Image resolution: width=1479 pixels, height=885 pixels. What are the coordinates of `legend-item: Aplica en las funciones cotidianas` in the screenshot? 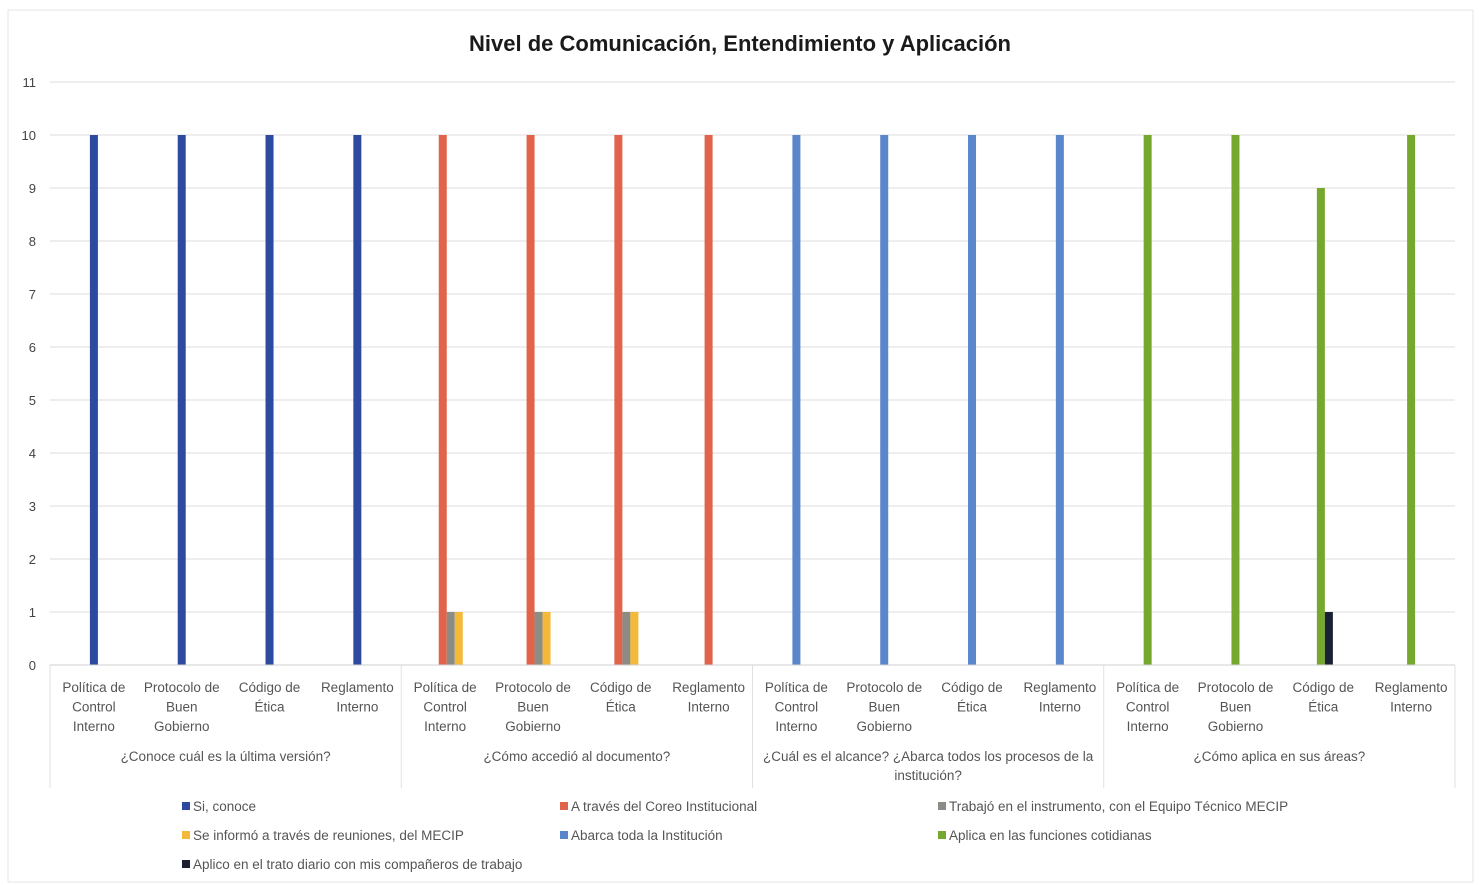 It's located at (1045, 835).